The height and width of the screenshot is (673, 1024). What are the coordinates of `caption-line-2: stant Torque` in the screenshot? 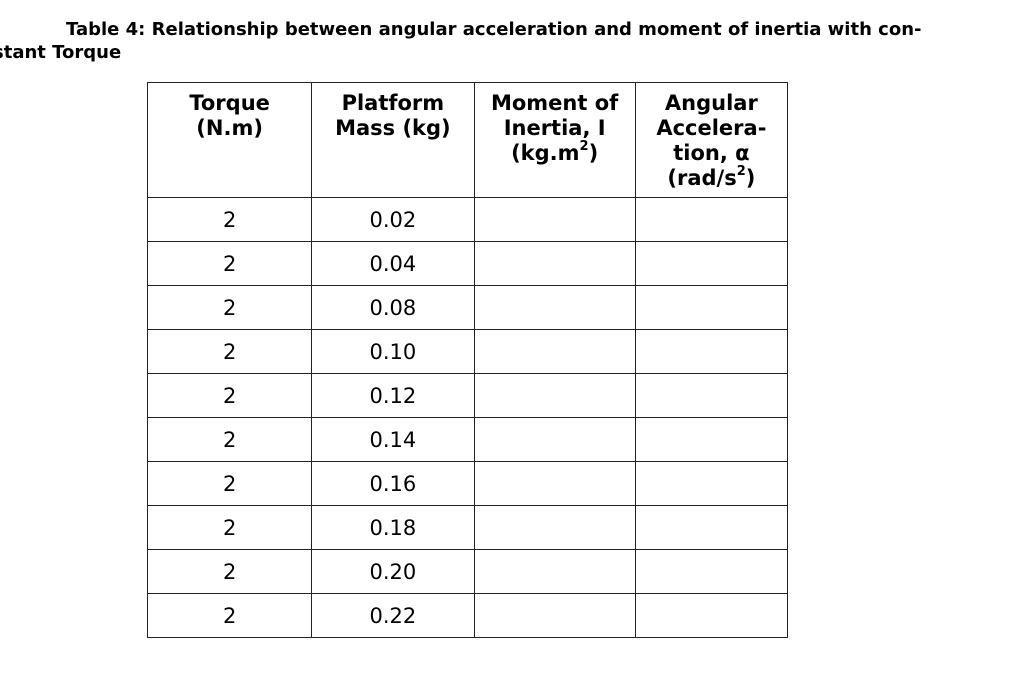 It's located at (61, 52).